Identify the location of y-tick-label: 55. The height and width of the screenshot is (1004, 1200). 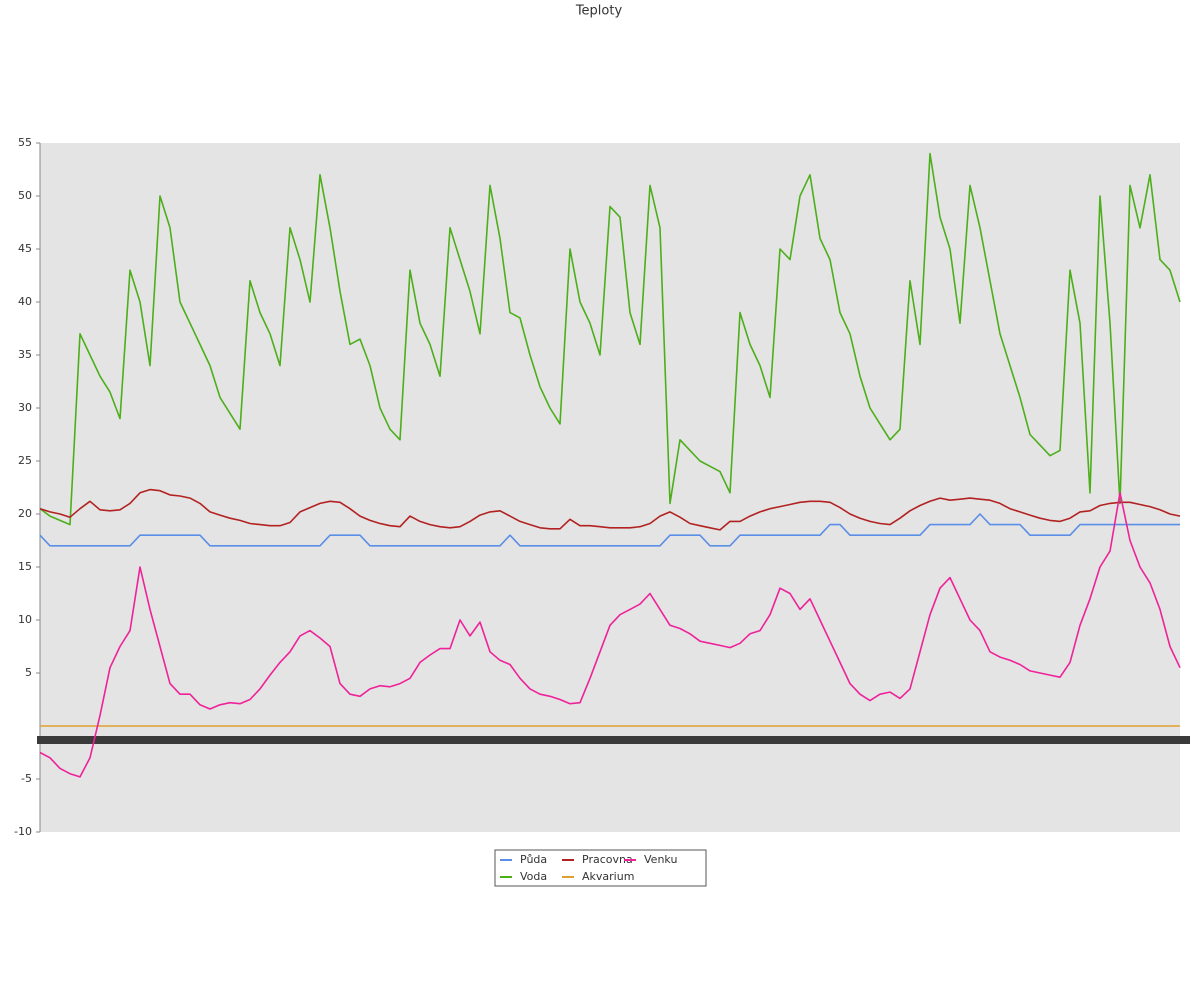
(25, 142).